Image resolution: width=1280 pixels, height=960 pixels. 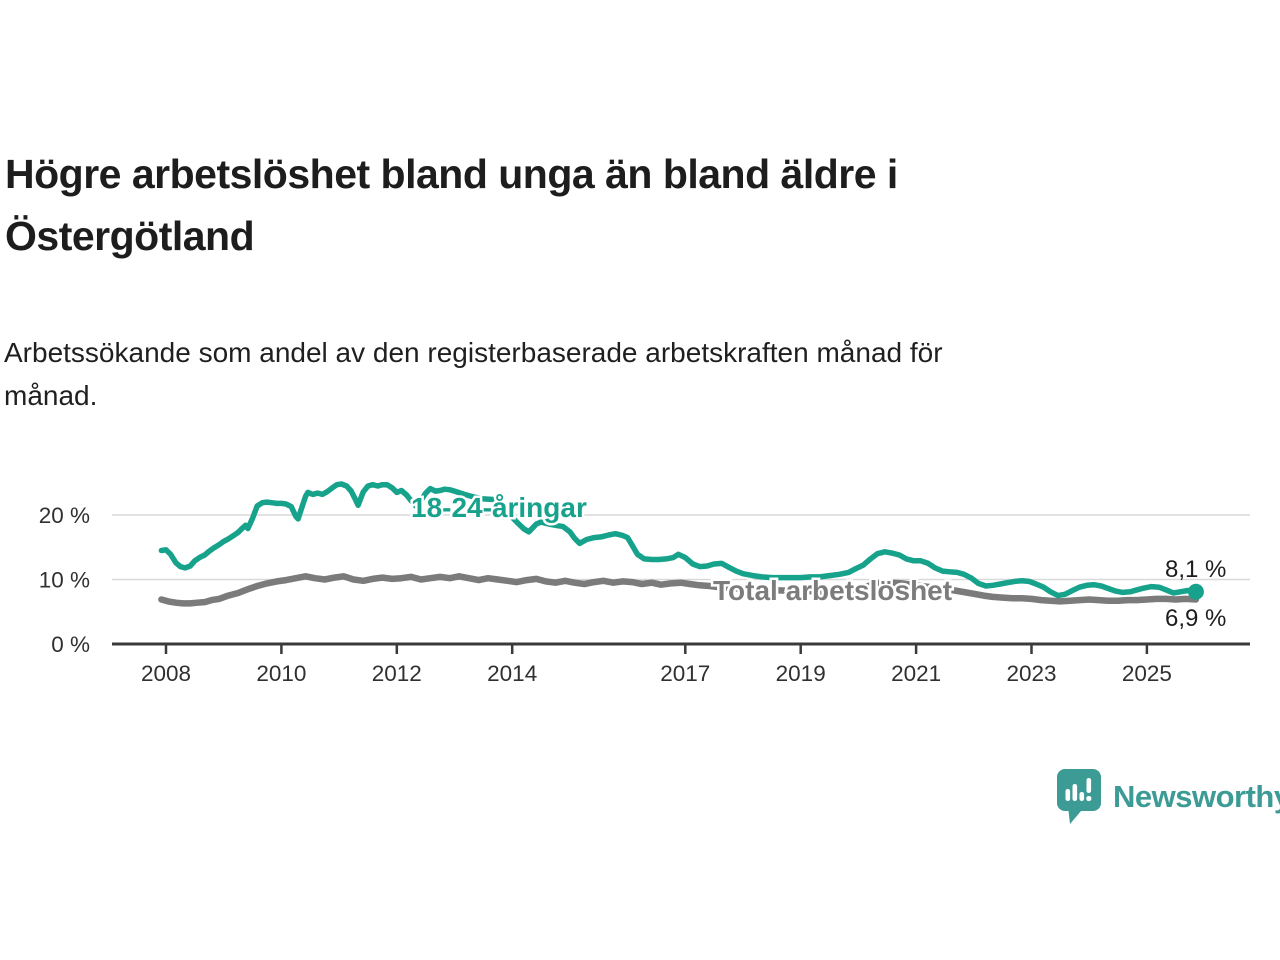 I want to click on y-tick-label: 10 %, so click(x=64, y=580).